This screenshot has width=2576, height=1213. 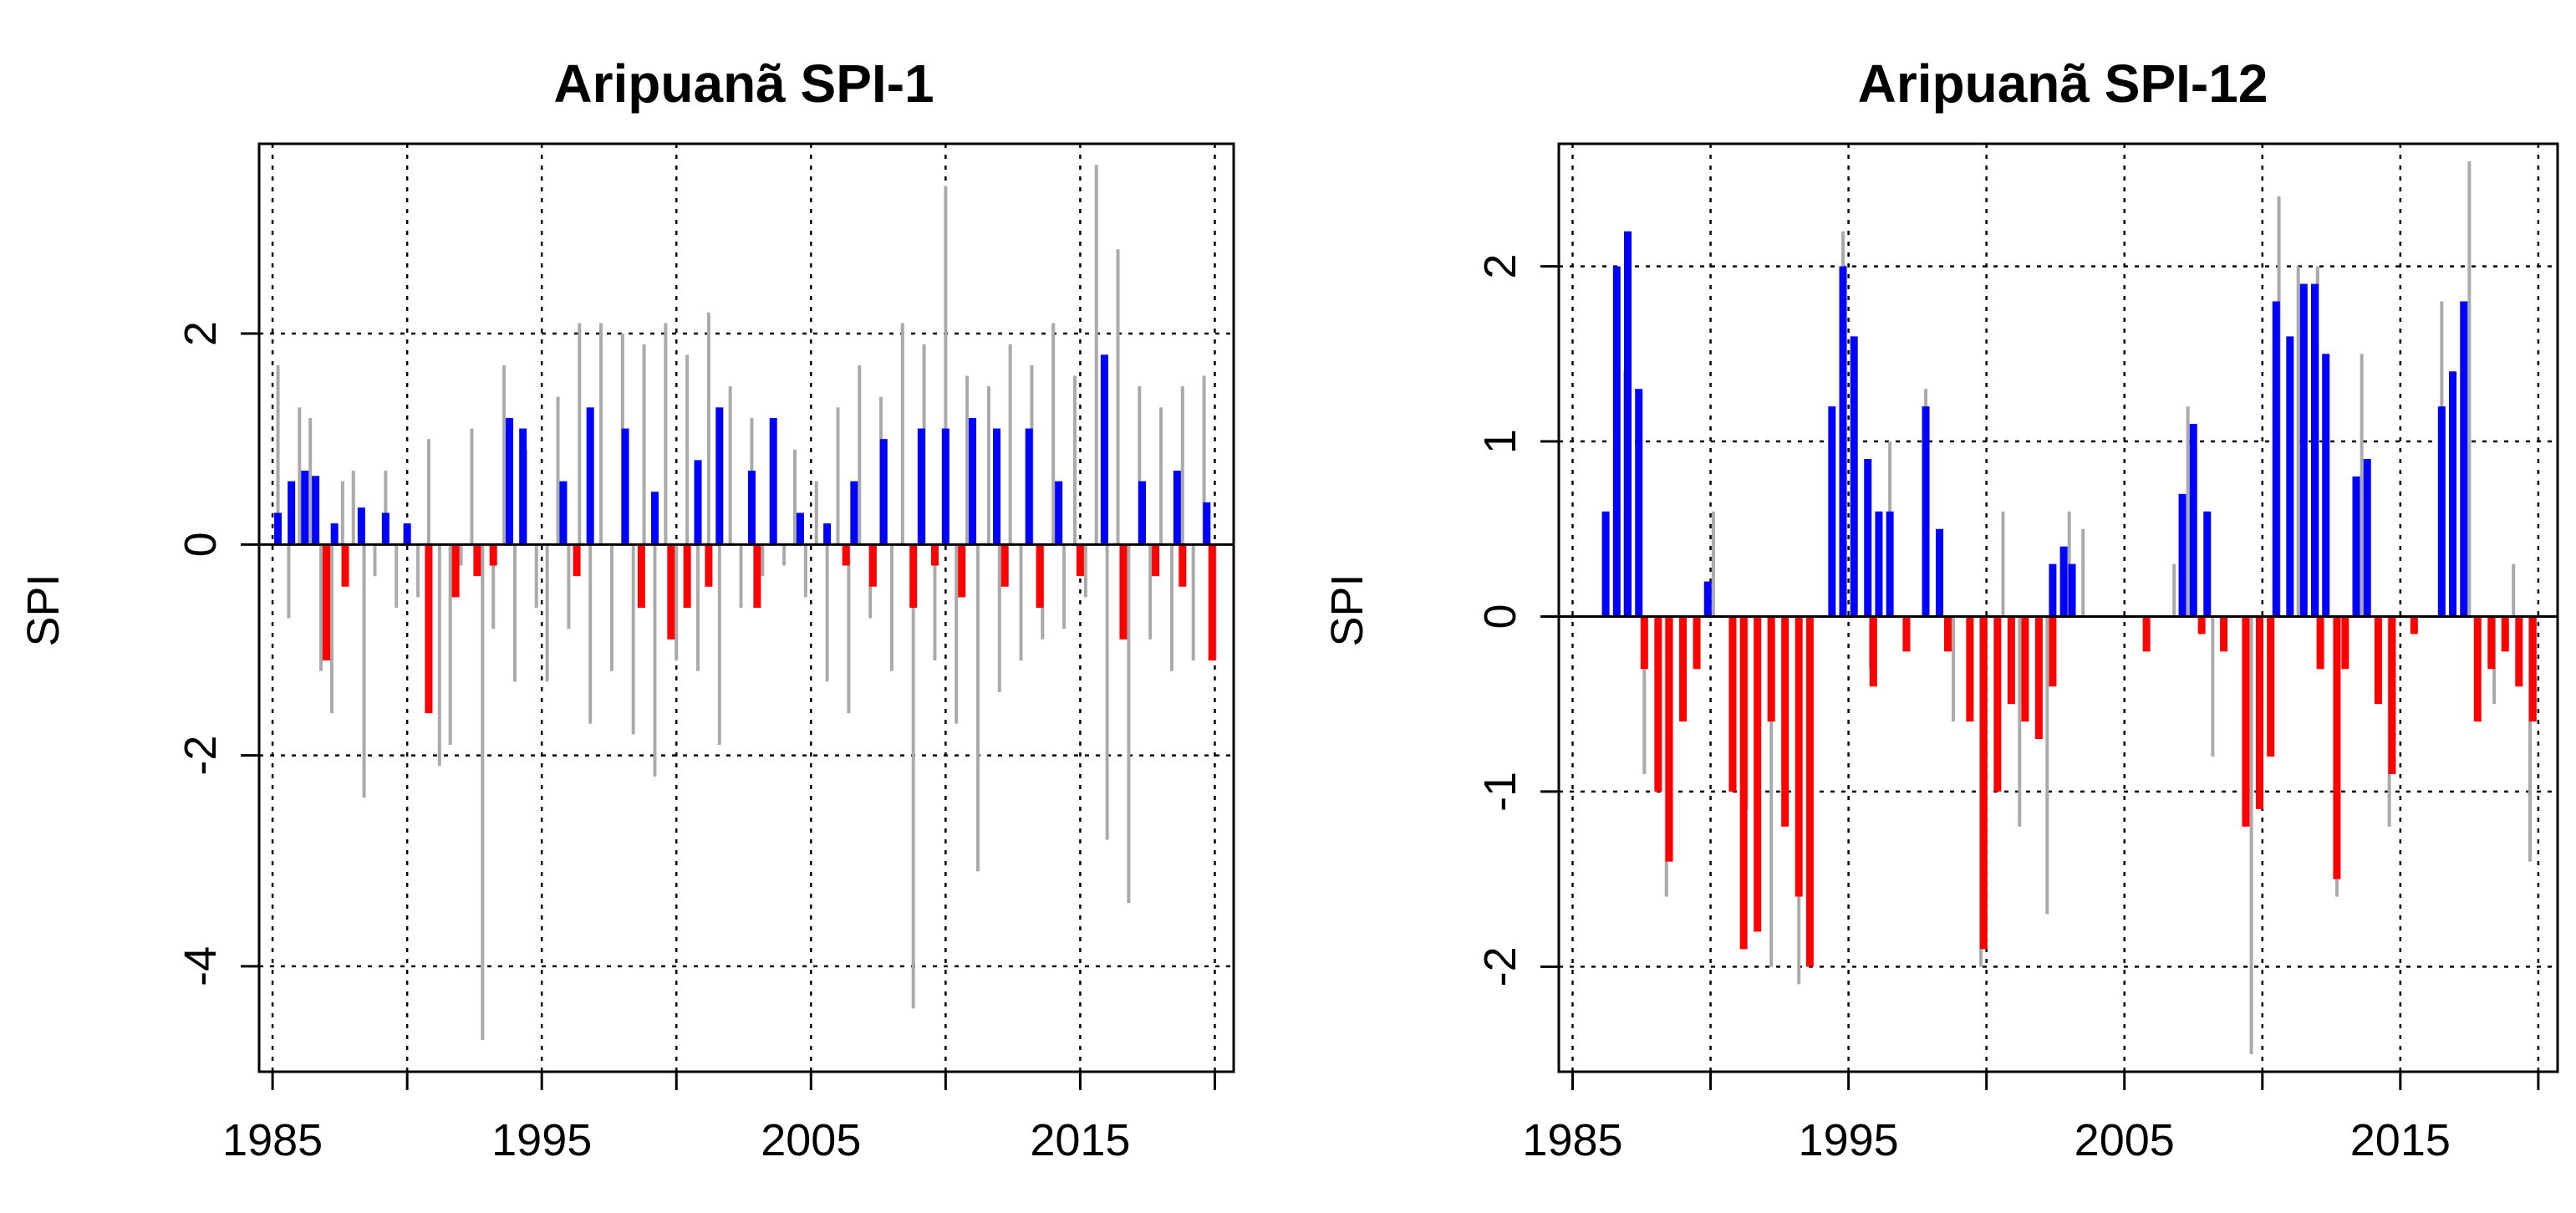 What do you see at coordinates (201, 333) in the screenshot?
I see `y-tick-label: 2` at bounding box center [201, 333].